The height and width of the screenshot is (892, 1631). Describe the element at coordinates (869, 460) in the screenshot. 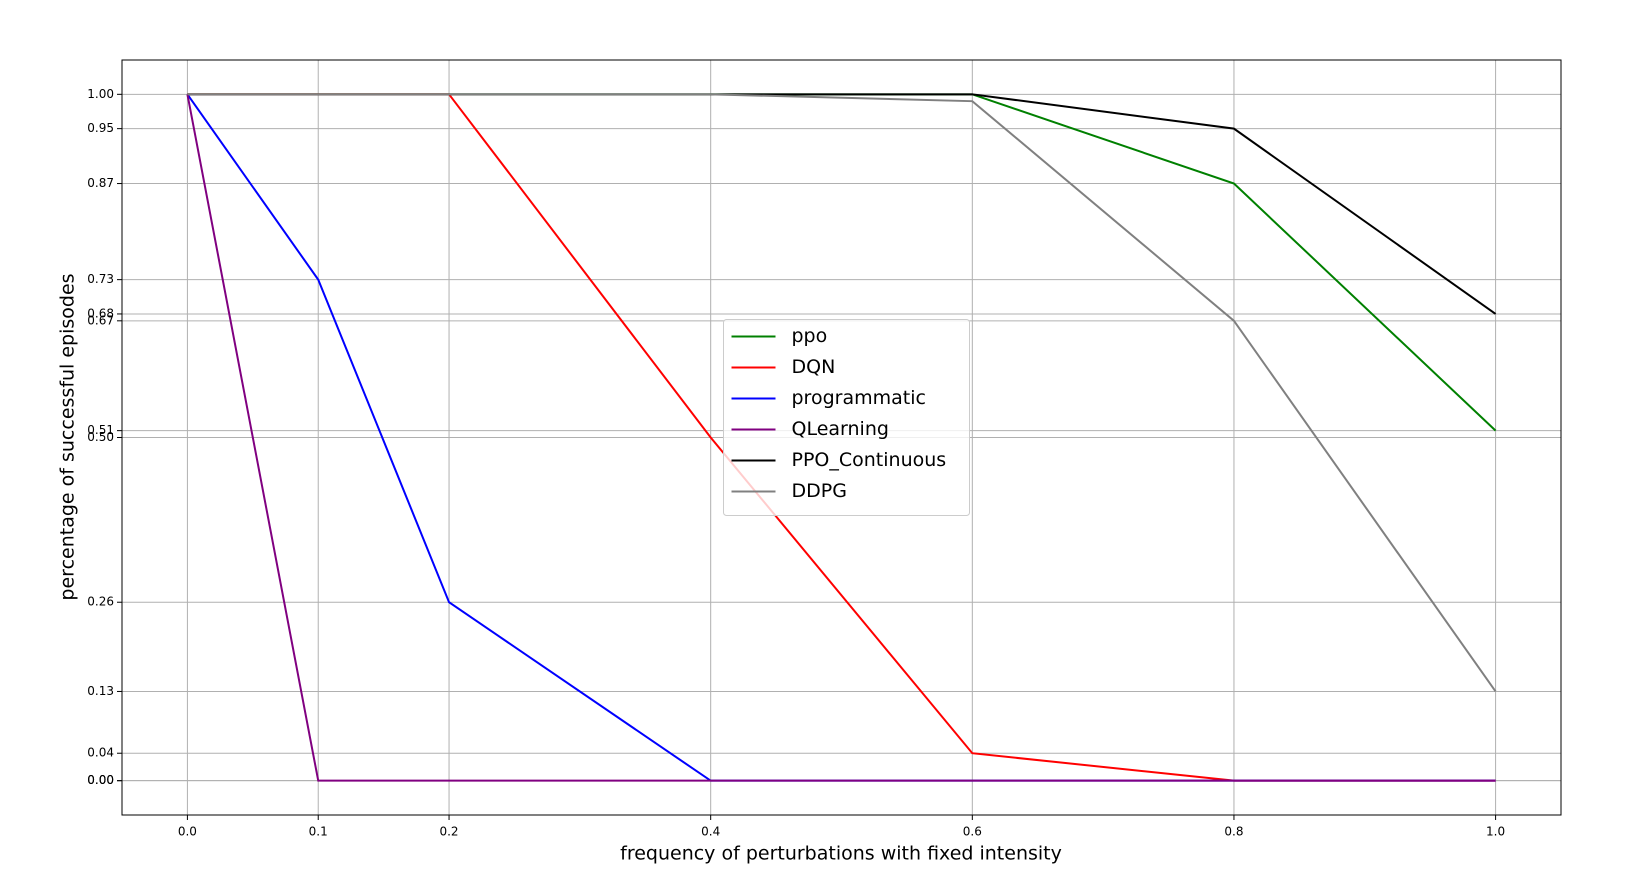

I see `legend-label: PPO_Continuous` at that location.